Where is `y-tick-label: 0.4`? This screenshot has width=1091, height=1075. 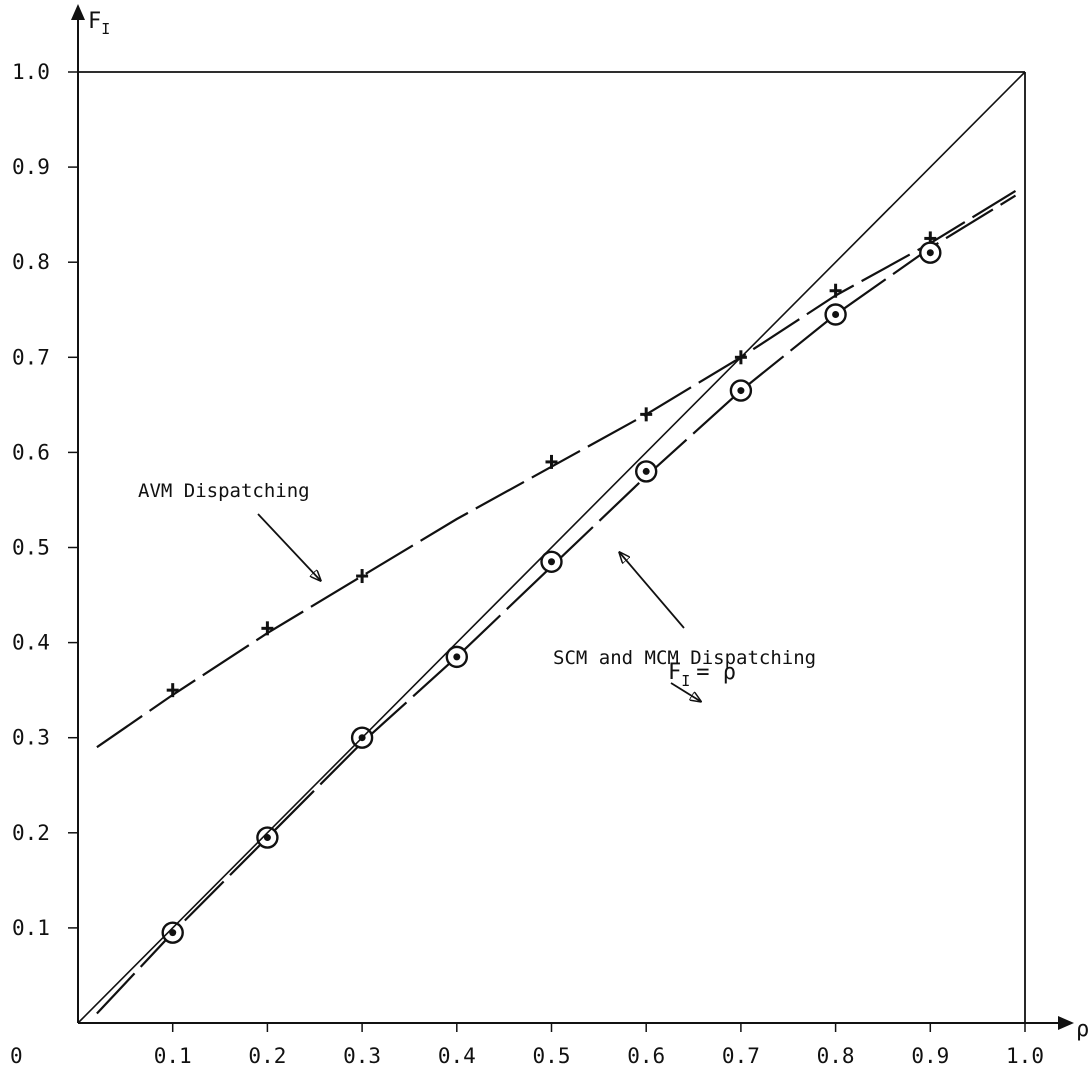 y-tick-label: 0.4 is located at coordinates (31, 643).